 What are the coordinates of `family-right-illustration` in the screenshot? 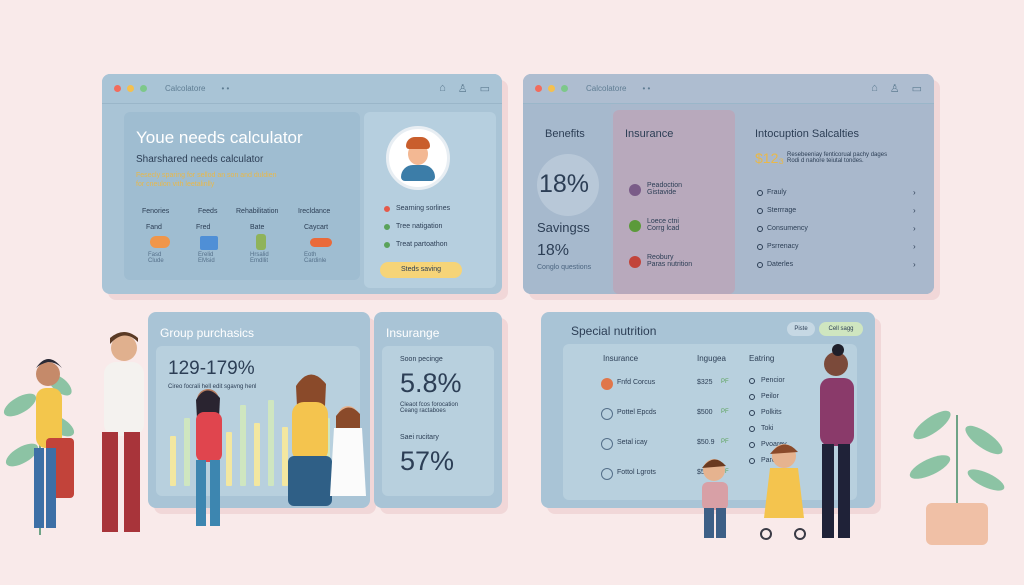 It's located at (778, 442).